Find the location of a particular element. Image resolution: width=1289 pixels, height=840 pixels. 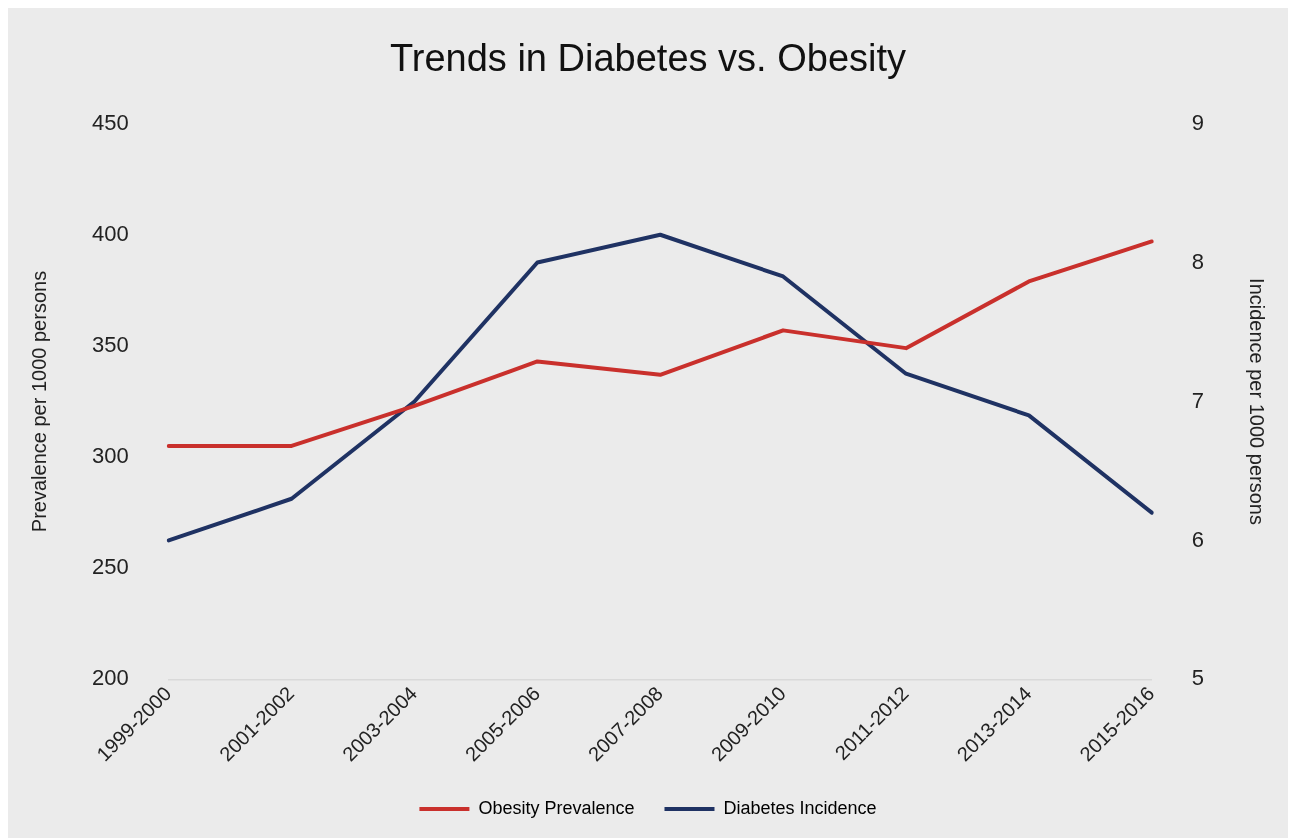

y-axis-title: Prevalence per 1000 persons is located at coordinates (38, 401).